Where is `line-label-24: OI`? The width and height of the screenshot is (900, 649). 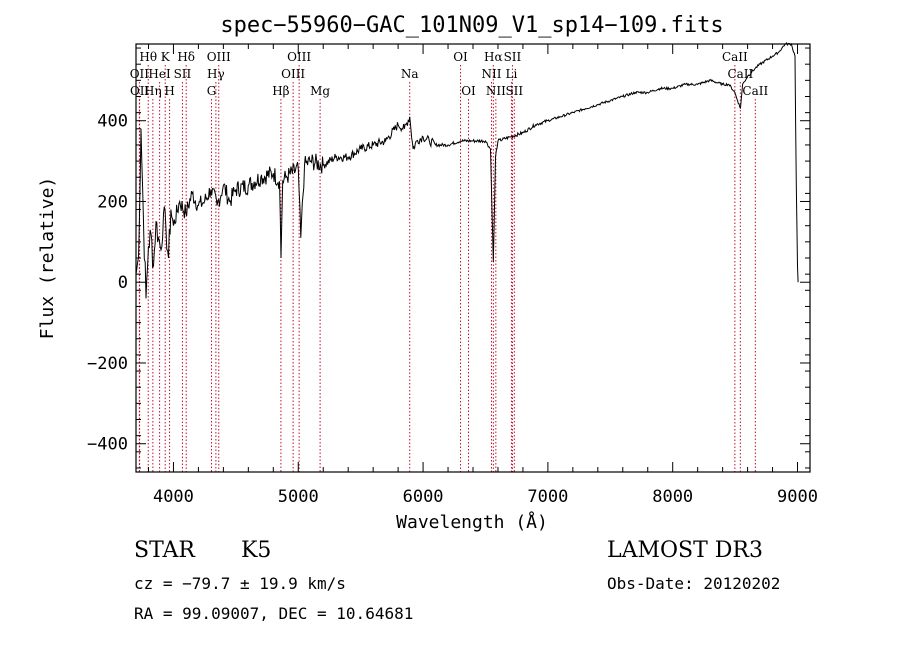 line-label-24: OI is located at coordinates (468, 91).